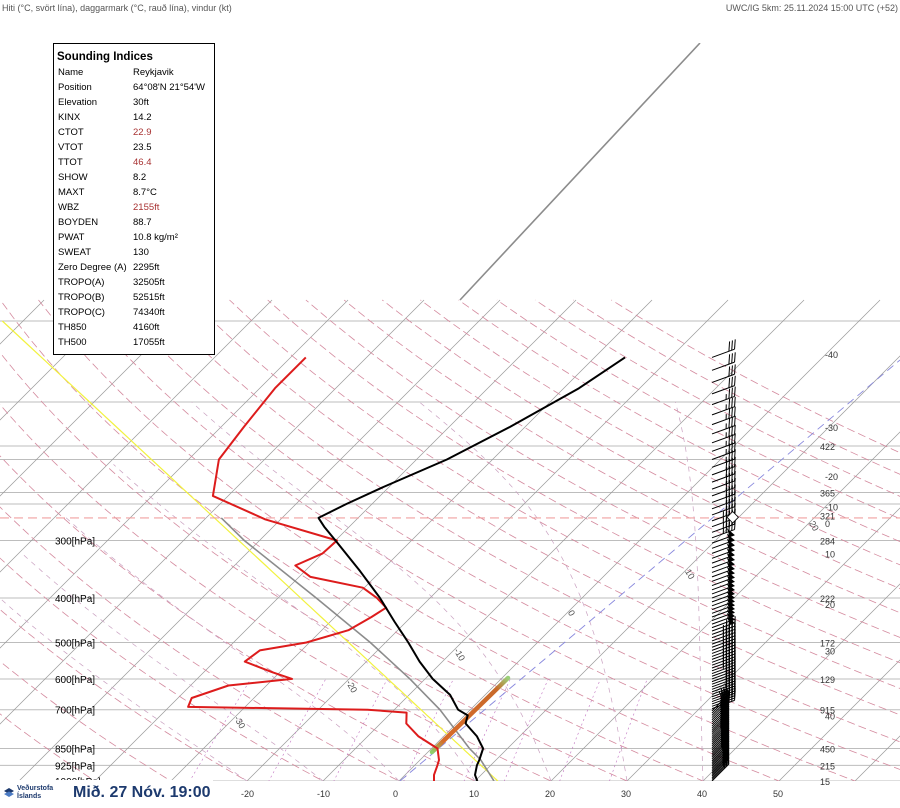 The width and height of the screenshot is (900, 808). Describe the element at coordinates (146, 327) in the screenshot. I see `index-value: 4160ft` at that location.